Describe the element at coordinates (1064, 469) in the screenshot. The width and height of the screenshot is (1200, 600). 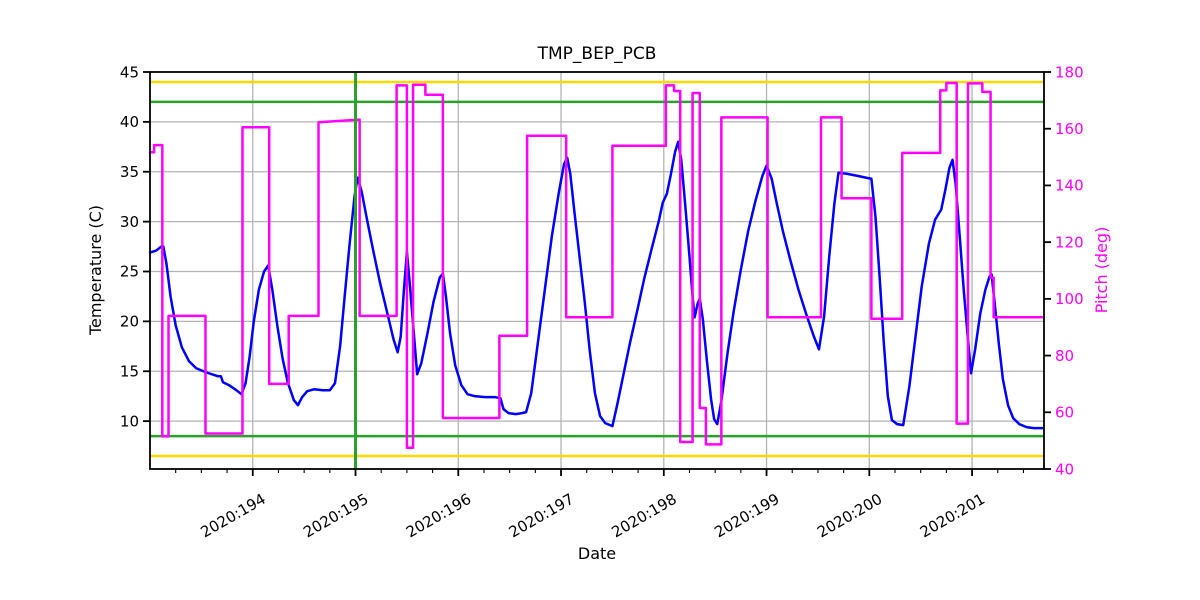
I see `y-tick-label-right: 40` at that location.